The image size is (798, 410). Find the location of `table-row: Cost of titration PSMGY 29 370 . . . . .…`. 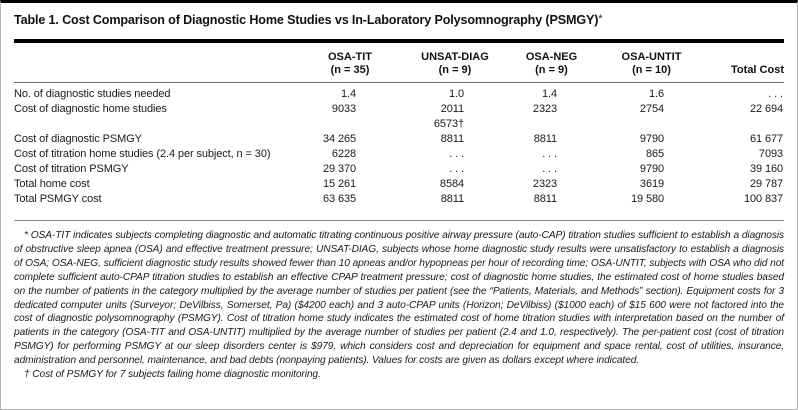

table-row: Cost of titration PSMGY 29 370 . . . . .… is located at coordinates (399, 169).